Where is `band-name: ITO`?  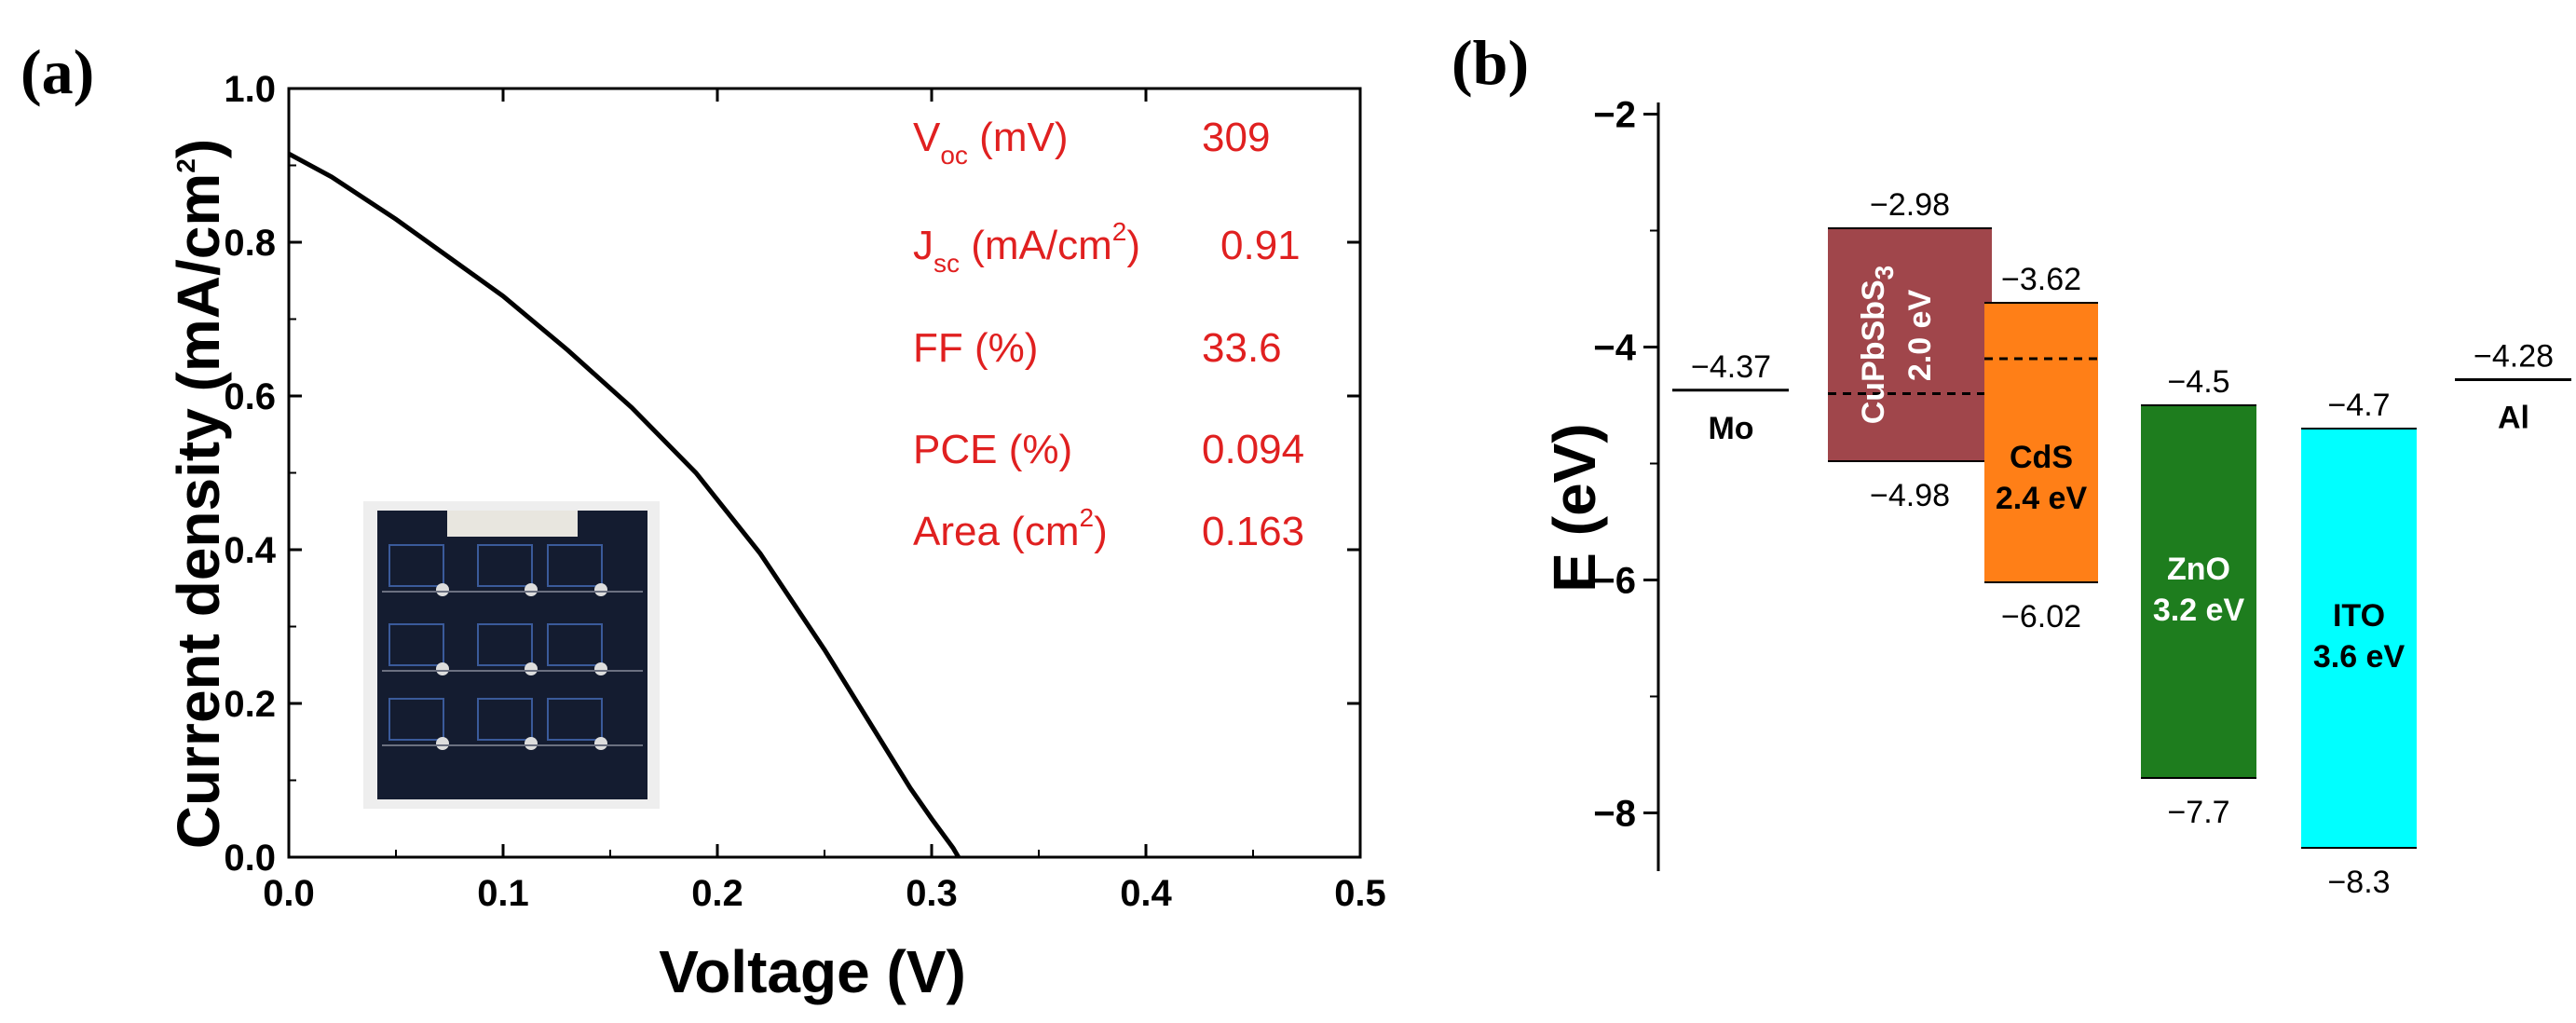 band-name: ITO is located at coordinates (2359, 616).